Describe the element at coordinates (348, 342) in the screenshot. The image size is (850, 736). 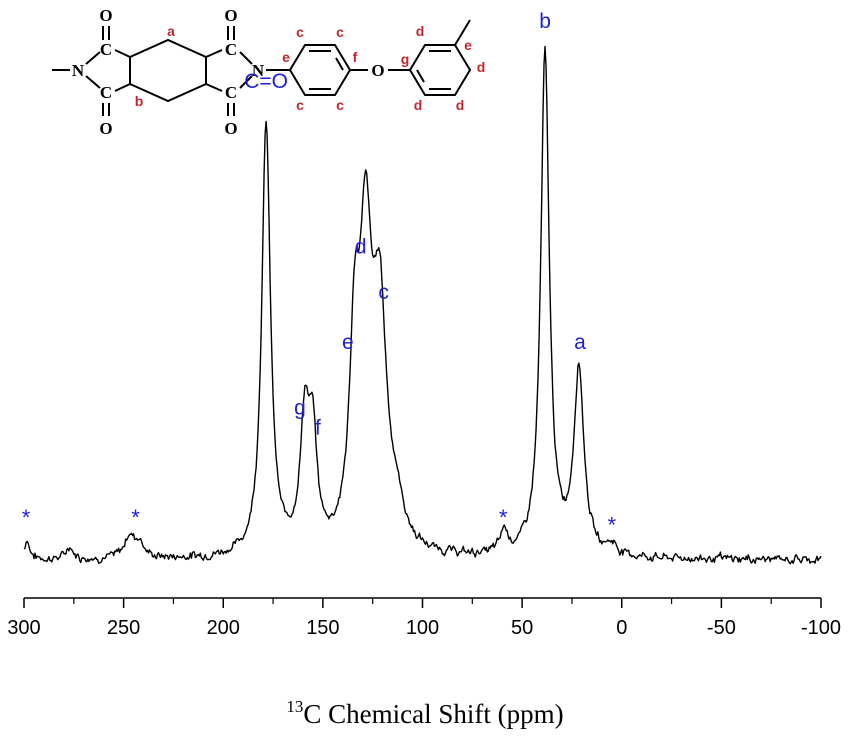
I see `peak-label-e: e` at that location.